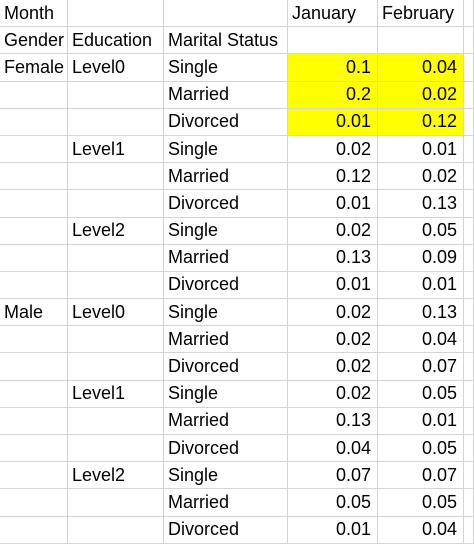 This screenshot has height=548, width=474. What do you see at coordinates (34, 68) in the screenshot?
I see `gender-cell: Female` at bounding box center [34, 68].